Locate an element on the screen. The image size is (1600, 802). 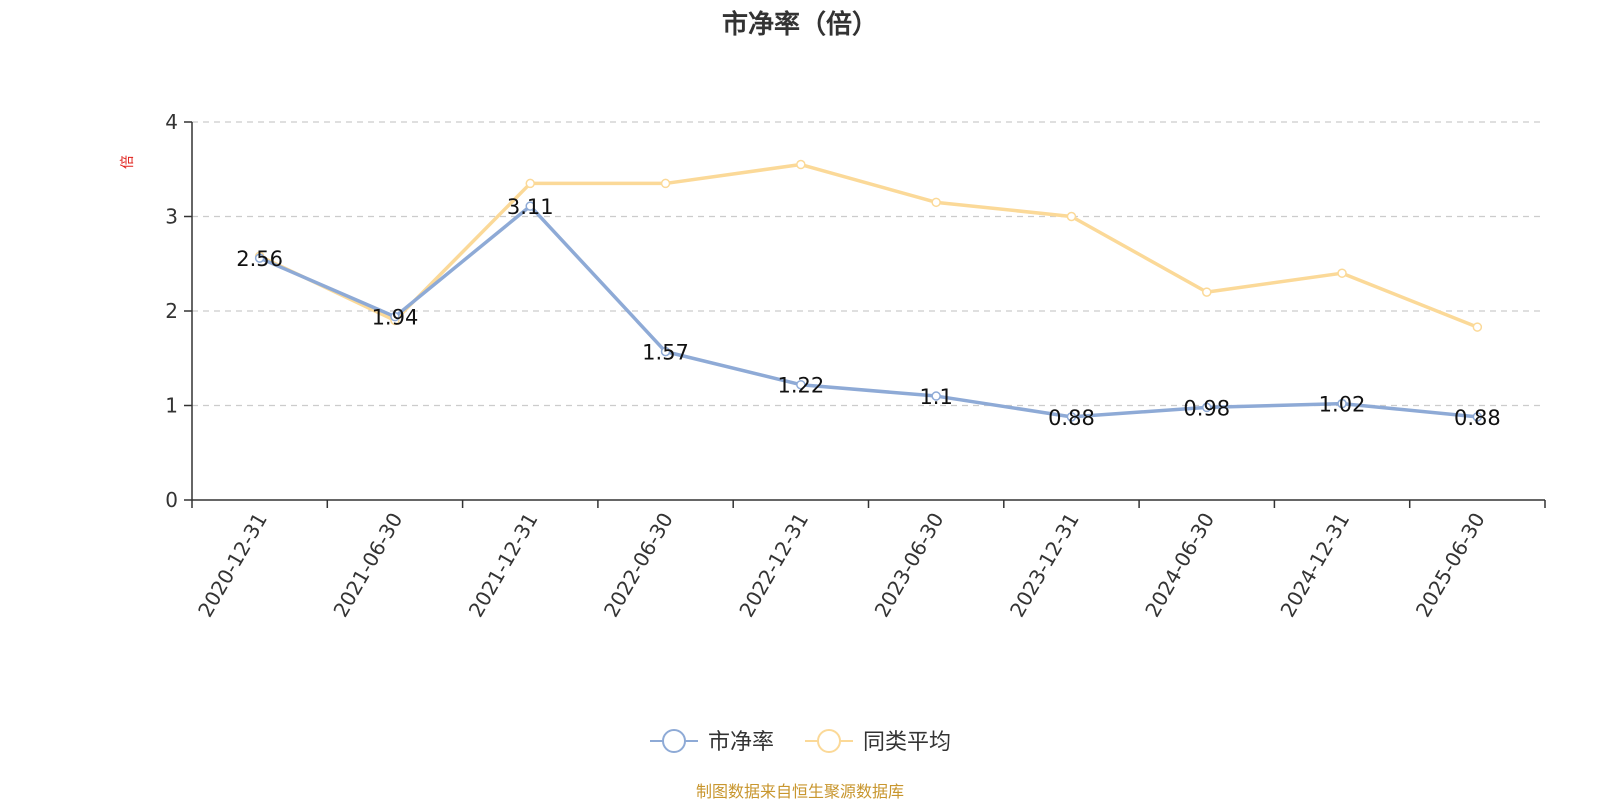
x-tick-label: 2023-12-31 is located at coordinates (1044, 565).